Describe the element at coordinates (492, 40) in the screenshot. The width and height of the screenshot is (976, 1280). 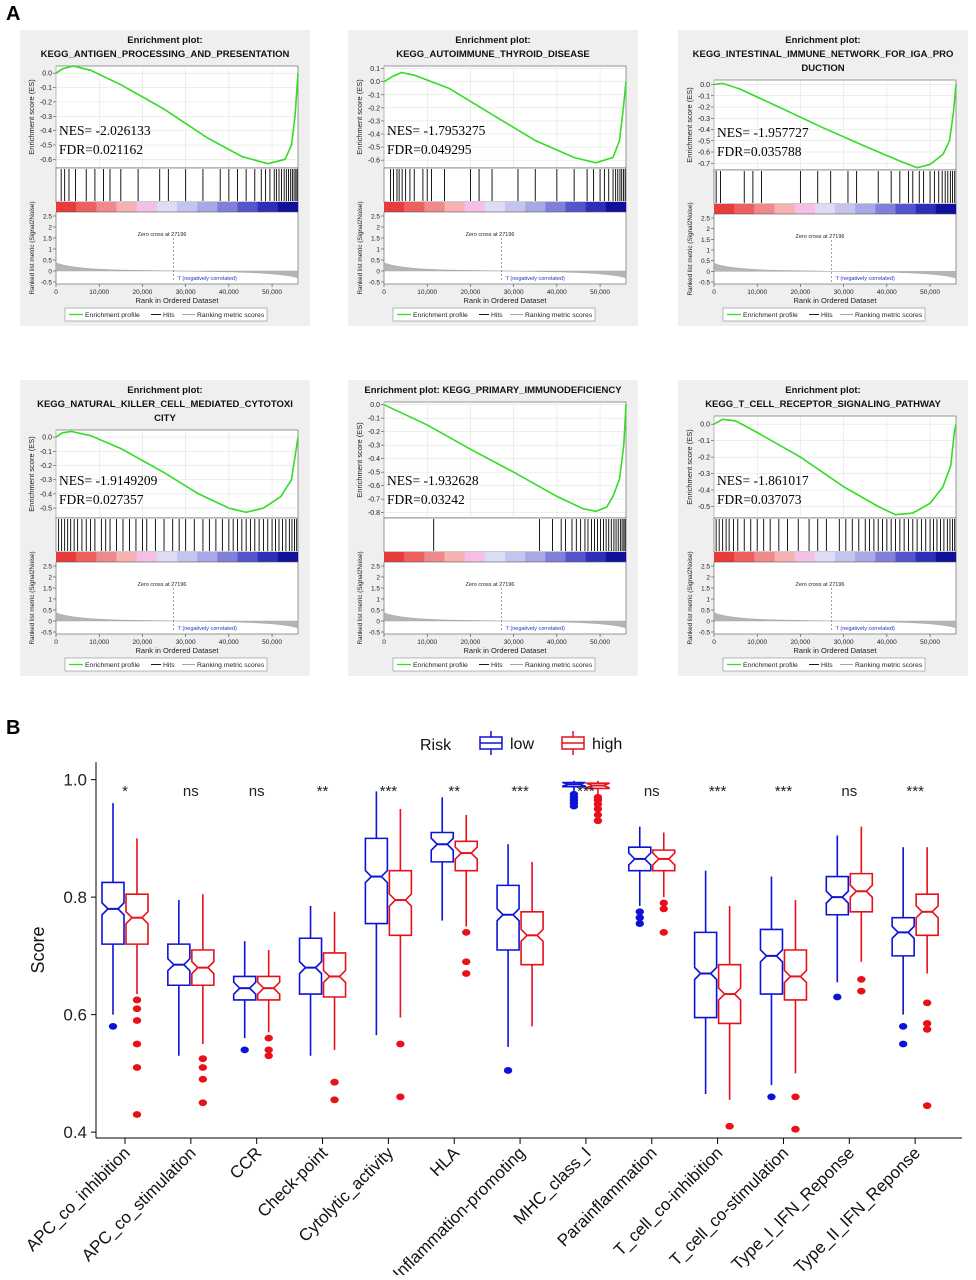
I see `gsea-title-line: Enrichment plot:` at that location.